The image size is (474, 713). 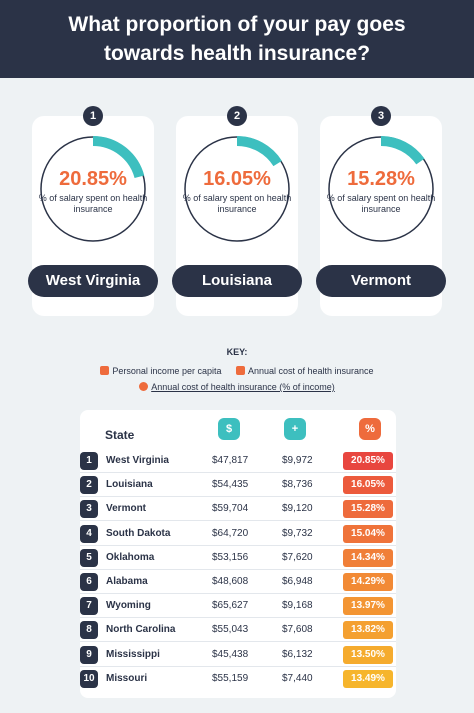 I want to click on table-row: 3 Vermont $59,704 $9,120 15.28%, so click(x=238, y=509).